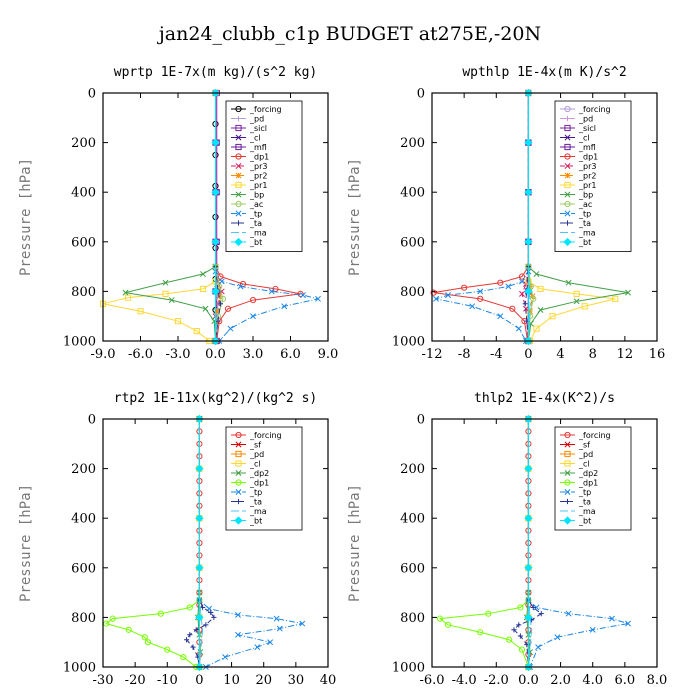 This screenshot has height=700, width=700. I want to click on x-tick-label: 16, so click(657, 354).